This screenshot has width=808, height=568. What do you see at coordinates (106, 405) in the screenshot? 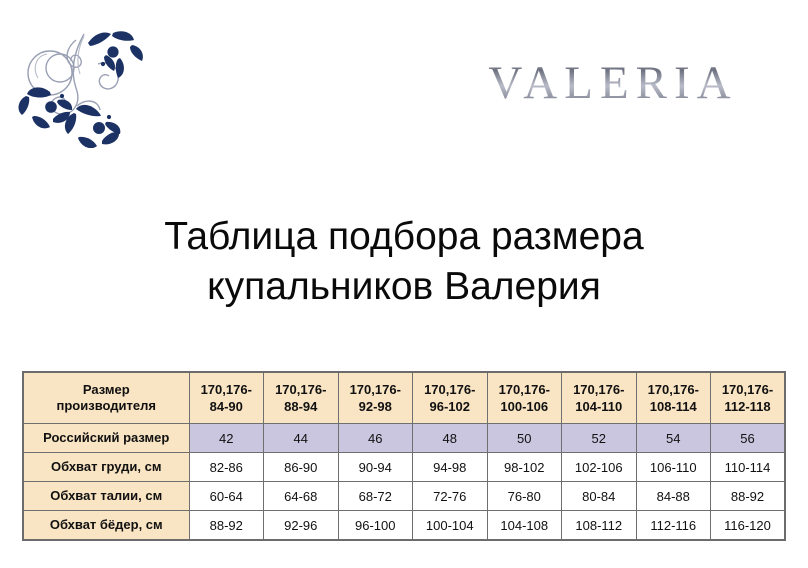
I see `row-label-line-2: производителя` at bounding box center [106, 405].